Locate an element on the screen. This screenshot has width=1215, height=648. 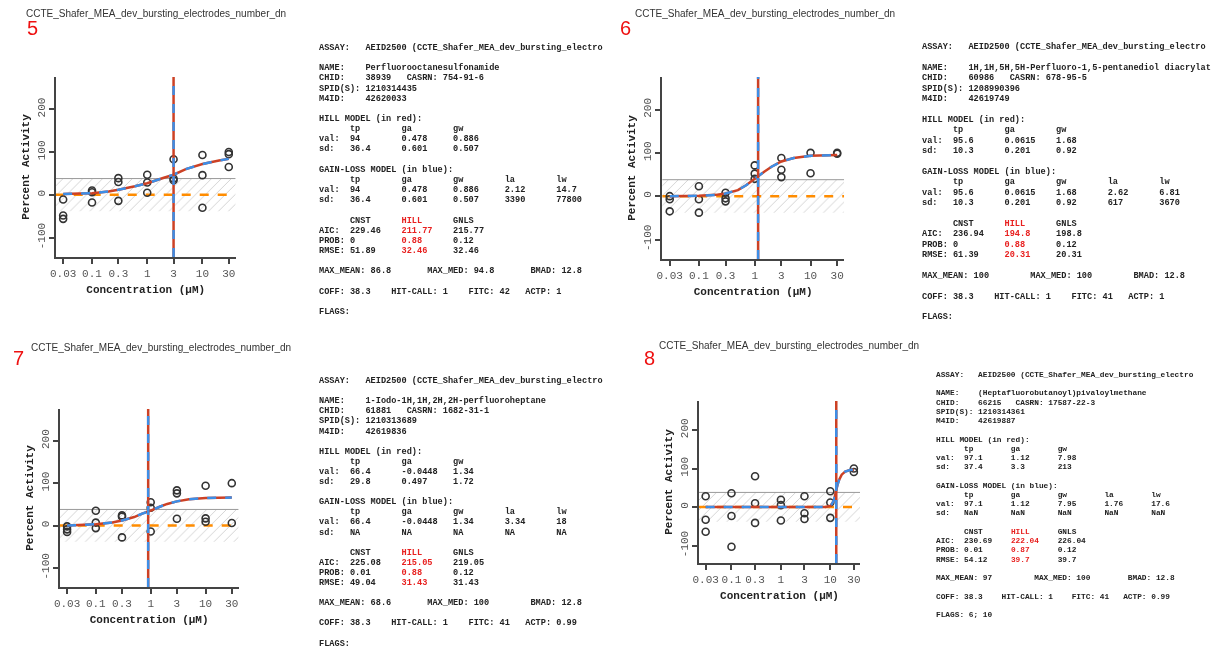
text: GAIN-LOSS MODEL (in blue): tp ga gw la lw val: 95.6 0.0615 1.68 2.62 6.81 sd: 10.3 0.201 0.92 617 3670 is located at coordinates (1051, 187).